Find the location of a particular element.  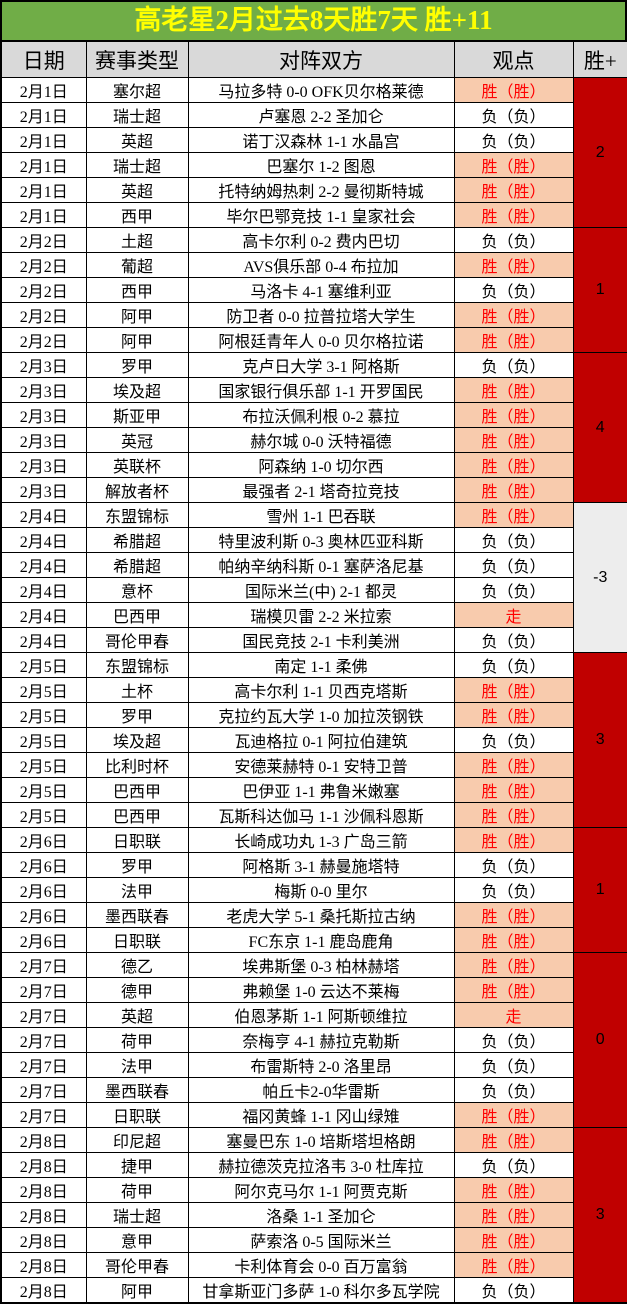

table-row: 2月8日 印尼超 塞曼巴东 1-0 培斯塔坦格朗胜（胜） 3 is located at coordinates (313, 1215).